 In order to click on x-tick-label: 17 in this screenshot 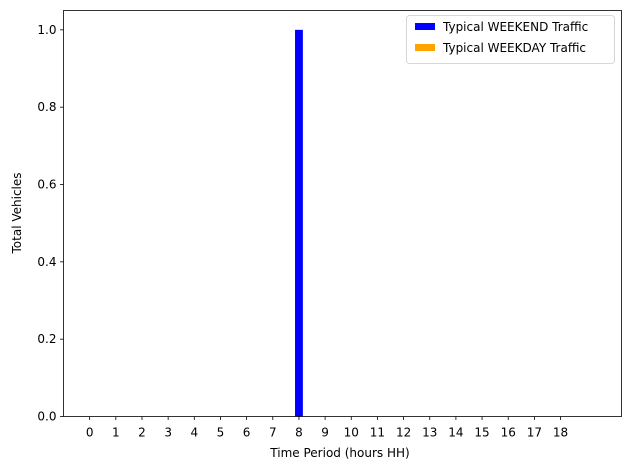, I will do `click(534, 433)`.